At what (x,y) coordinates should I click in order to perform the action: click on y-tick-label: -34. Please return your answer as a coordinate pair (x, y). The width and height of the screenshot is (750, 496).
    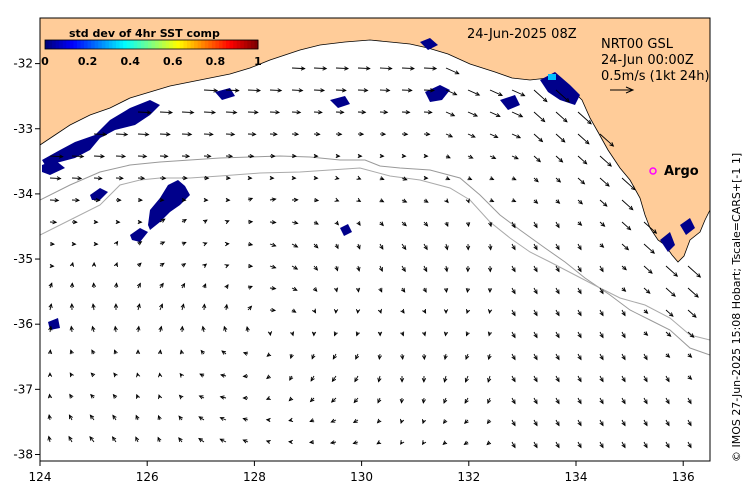
    Looking at the image, I should click on (23, 194).